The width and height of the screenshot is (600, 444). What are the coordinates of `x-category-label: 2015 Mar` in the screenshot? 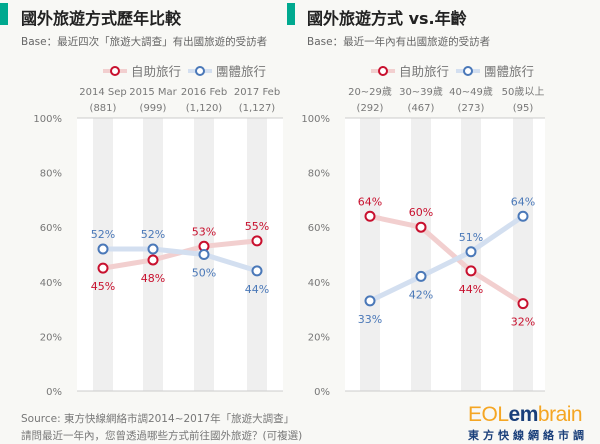 It's located at (153, 92).